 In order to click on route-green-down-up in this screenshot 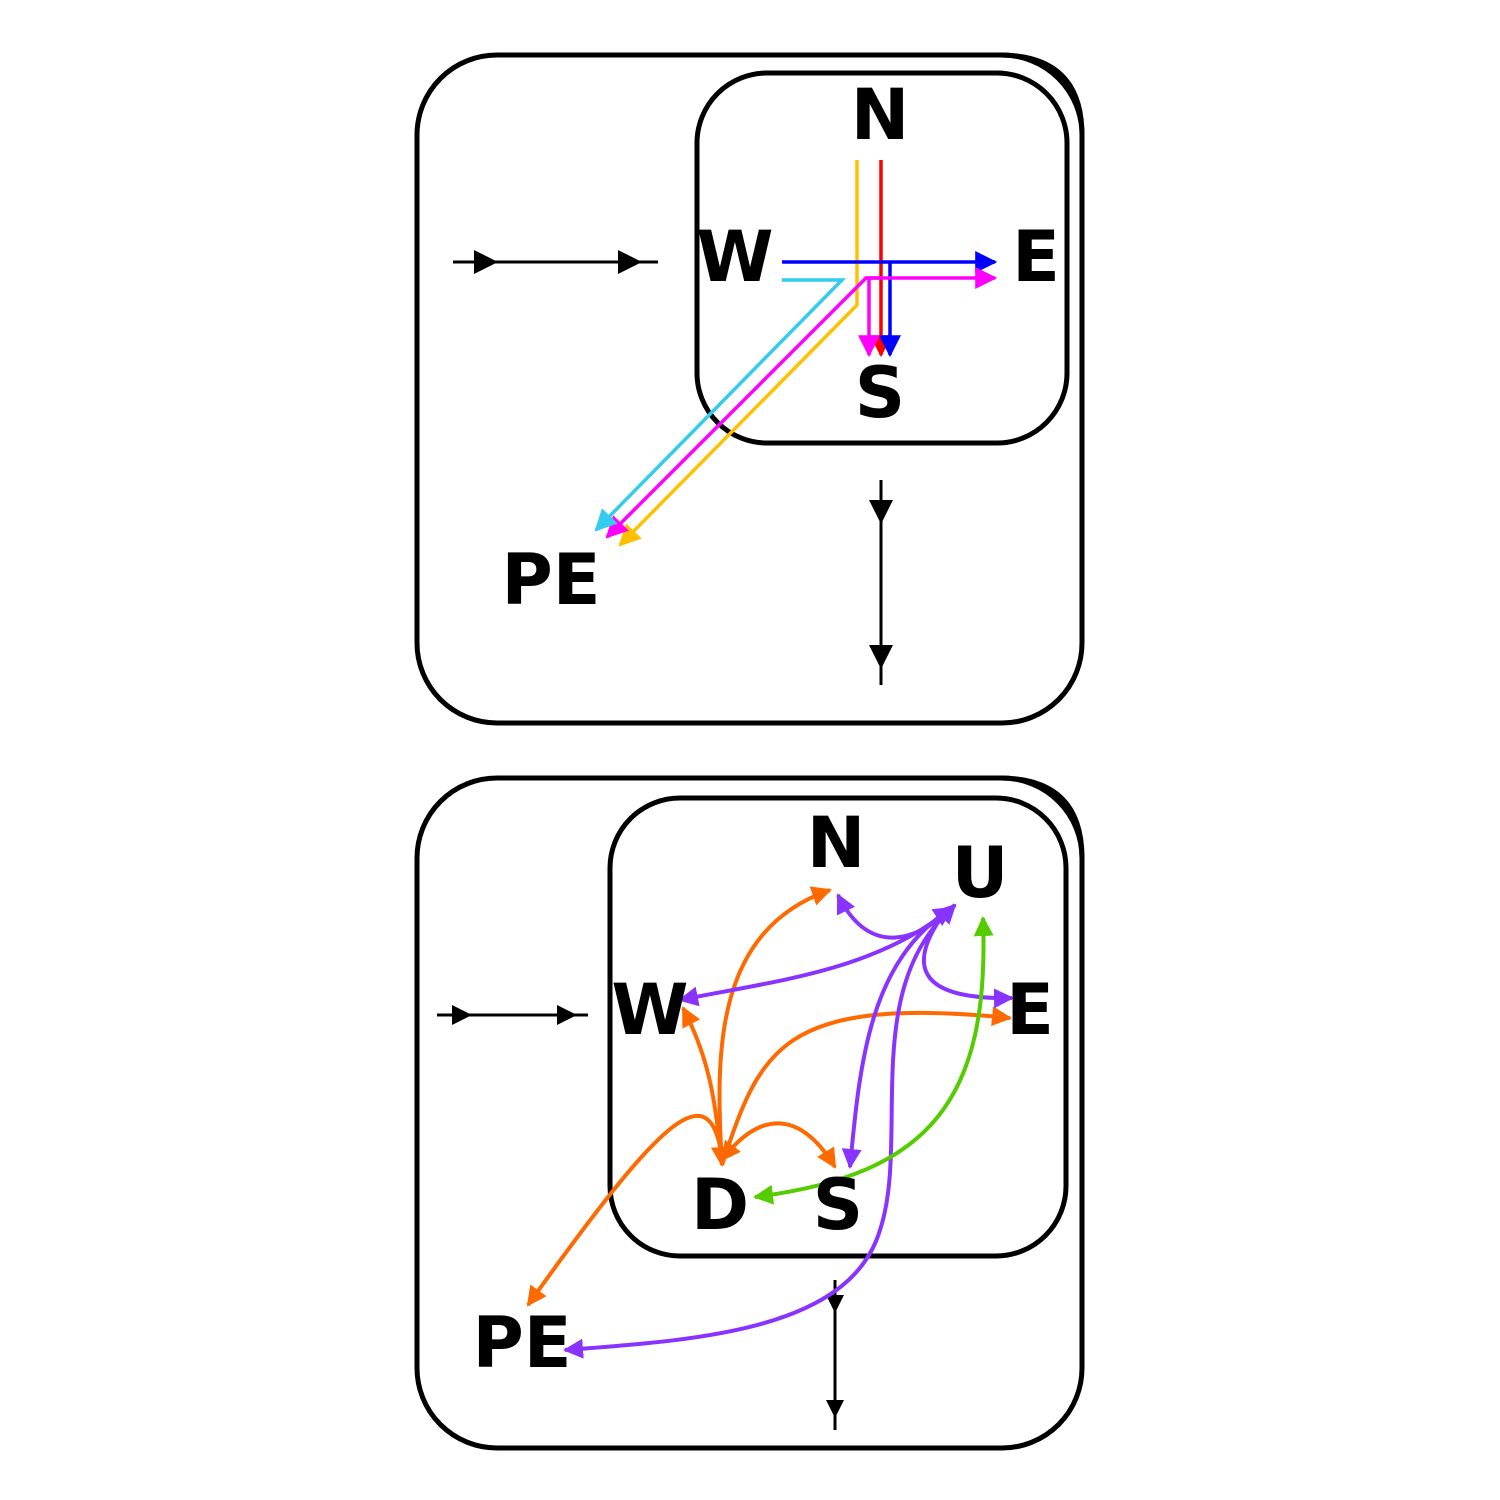, I will do `click(873, 1060)`.